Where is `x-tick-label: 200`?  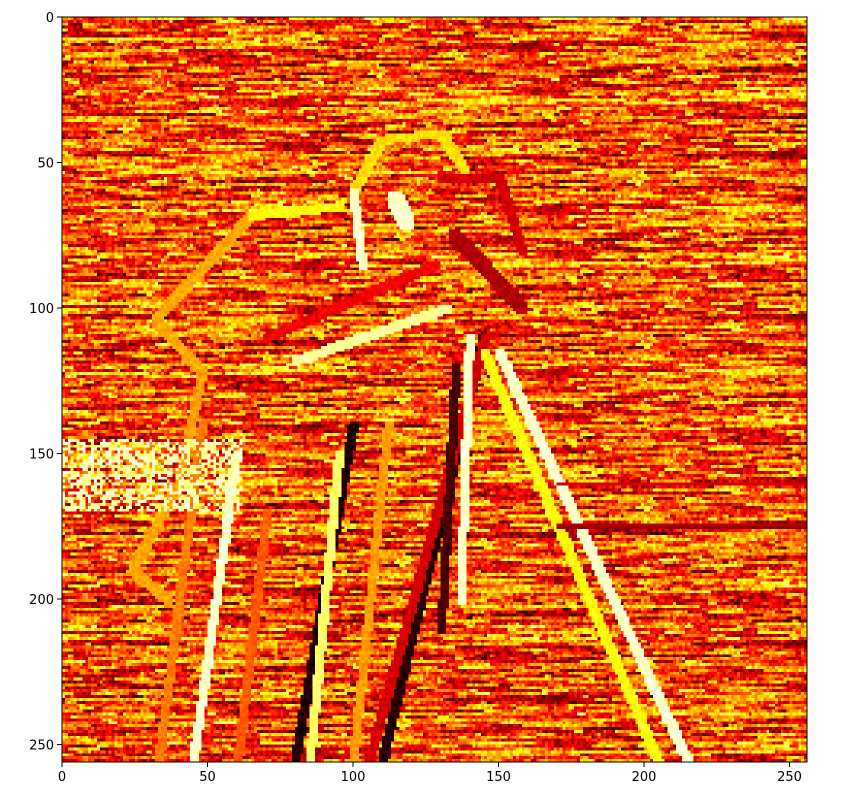
x-tick-label: 200 is located at coordinates (644, 777).